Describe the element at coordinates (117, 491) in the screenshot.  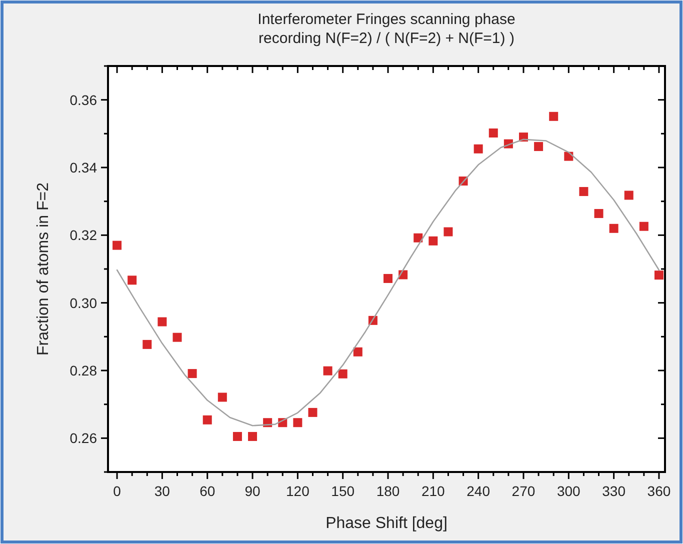
I see `x-tick-label: 0` at that location.